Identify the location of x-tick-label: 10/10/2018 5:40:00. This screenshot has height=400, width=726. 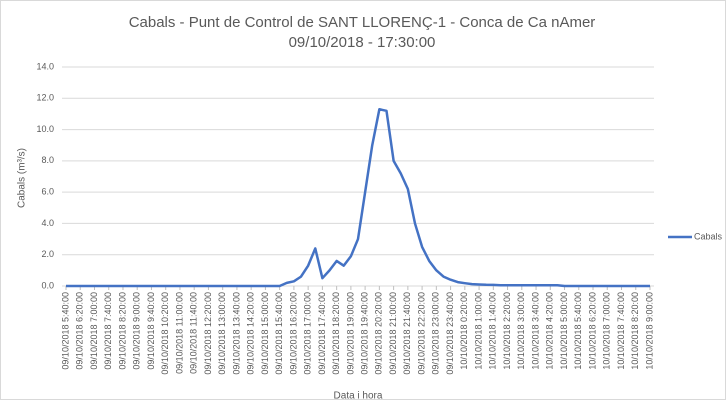
(578, 331).